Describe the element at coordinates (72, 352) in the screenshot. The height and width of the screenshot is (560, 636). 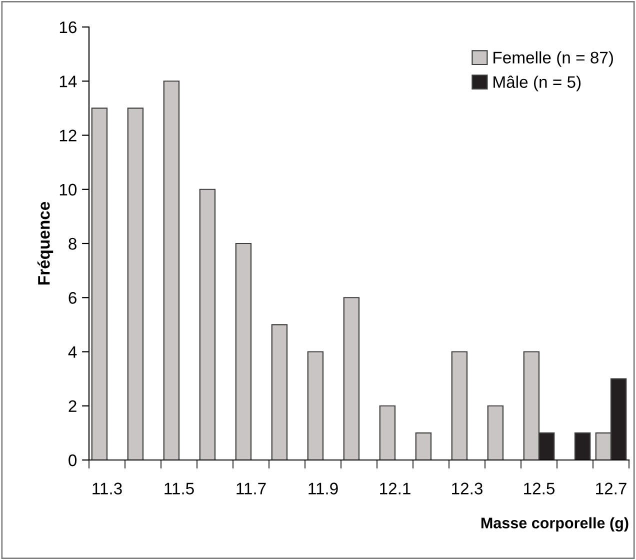
I see `y-tick-label: 4` at that location.